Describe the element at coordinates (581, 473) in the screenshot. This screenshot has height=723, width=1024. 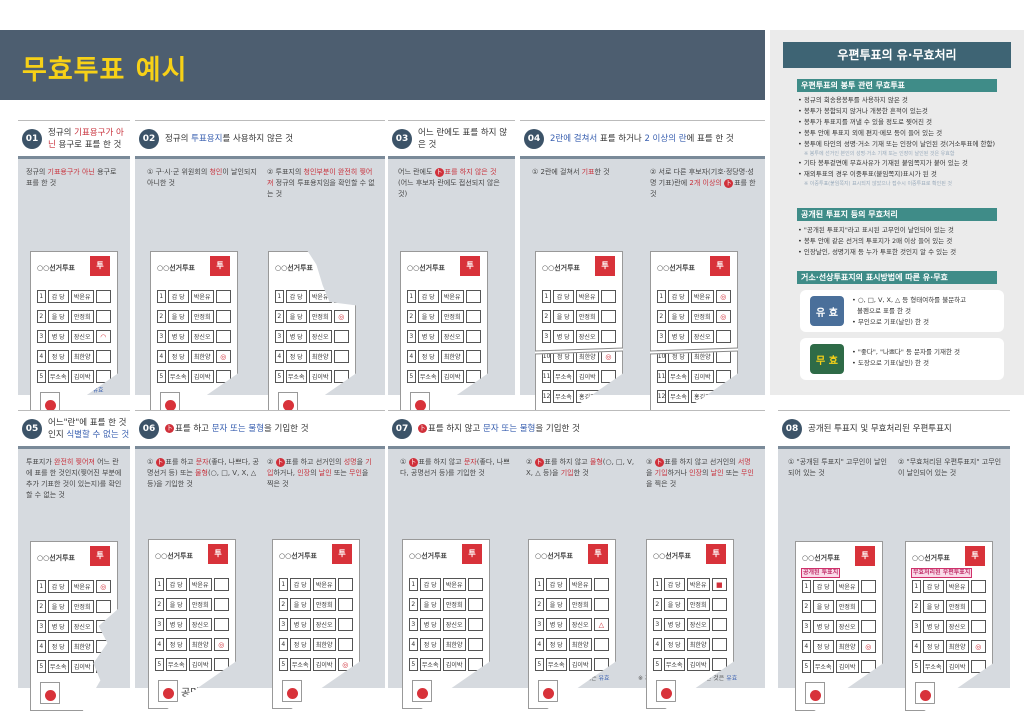
I see `text-segment: 한 것` at that location.